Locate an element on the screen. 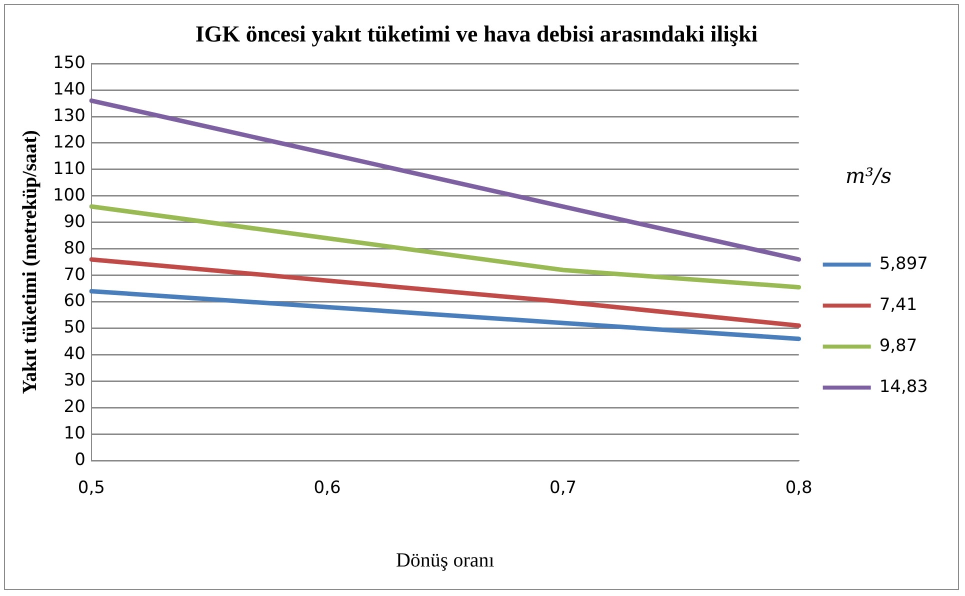 This screenshot has height=596, width=965. y-tick-label: 90 is located at coordinates (75, 222).